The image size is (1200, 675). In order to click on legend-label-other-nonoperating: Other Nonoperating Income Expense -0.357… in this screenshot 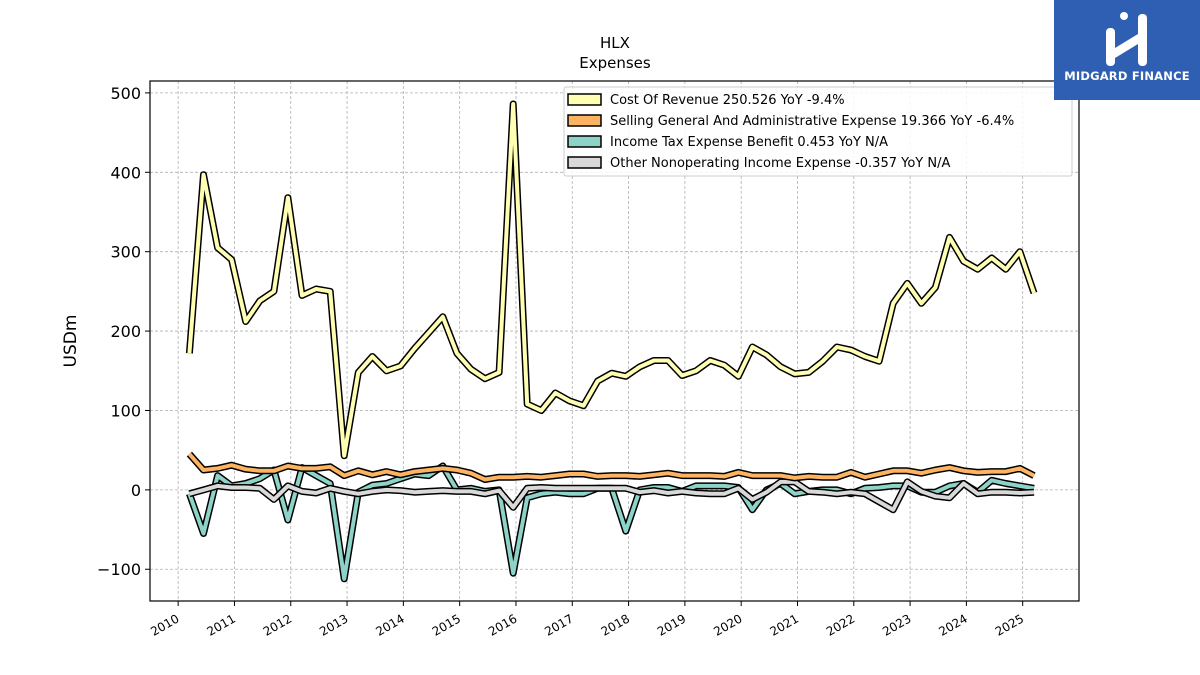, I will do `click(780, 163)`.